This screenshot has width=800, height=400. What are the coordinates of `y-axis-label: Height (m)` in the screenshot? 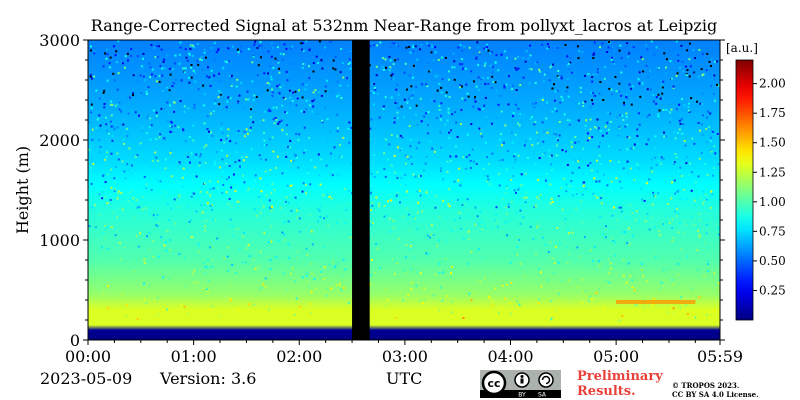 It's located at (22, 190).